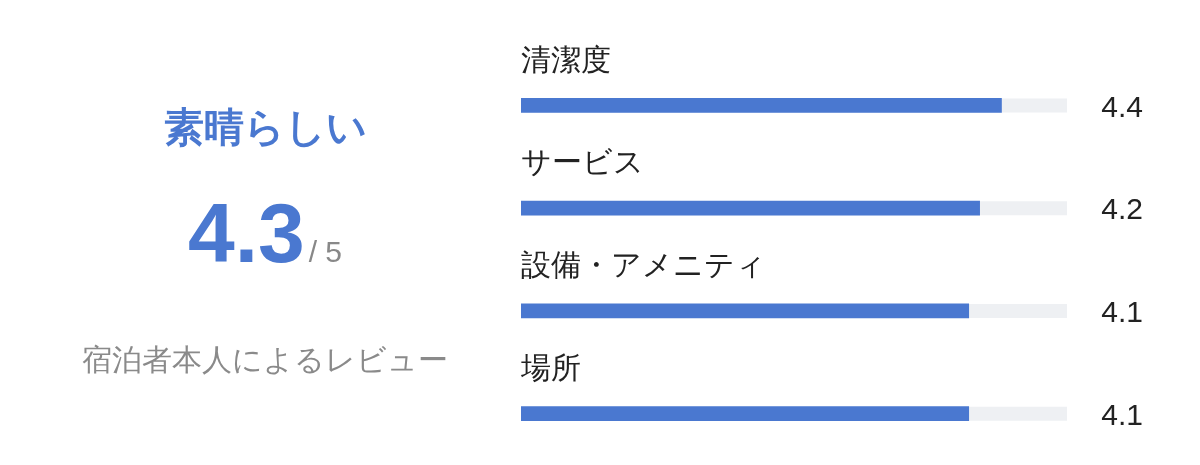  What do you see at coordinates (325, 251) in the screenshot?
I see `text: / 5` at bounding box center [325, 251].